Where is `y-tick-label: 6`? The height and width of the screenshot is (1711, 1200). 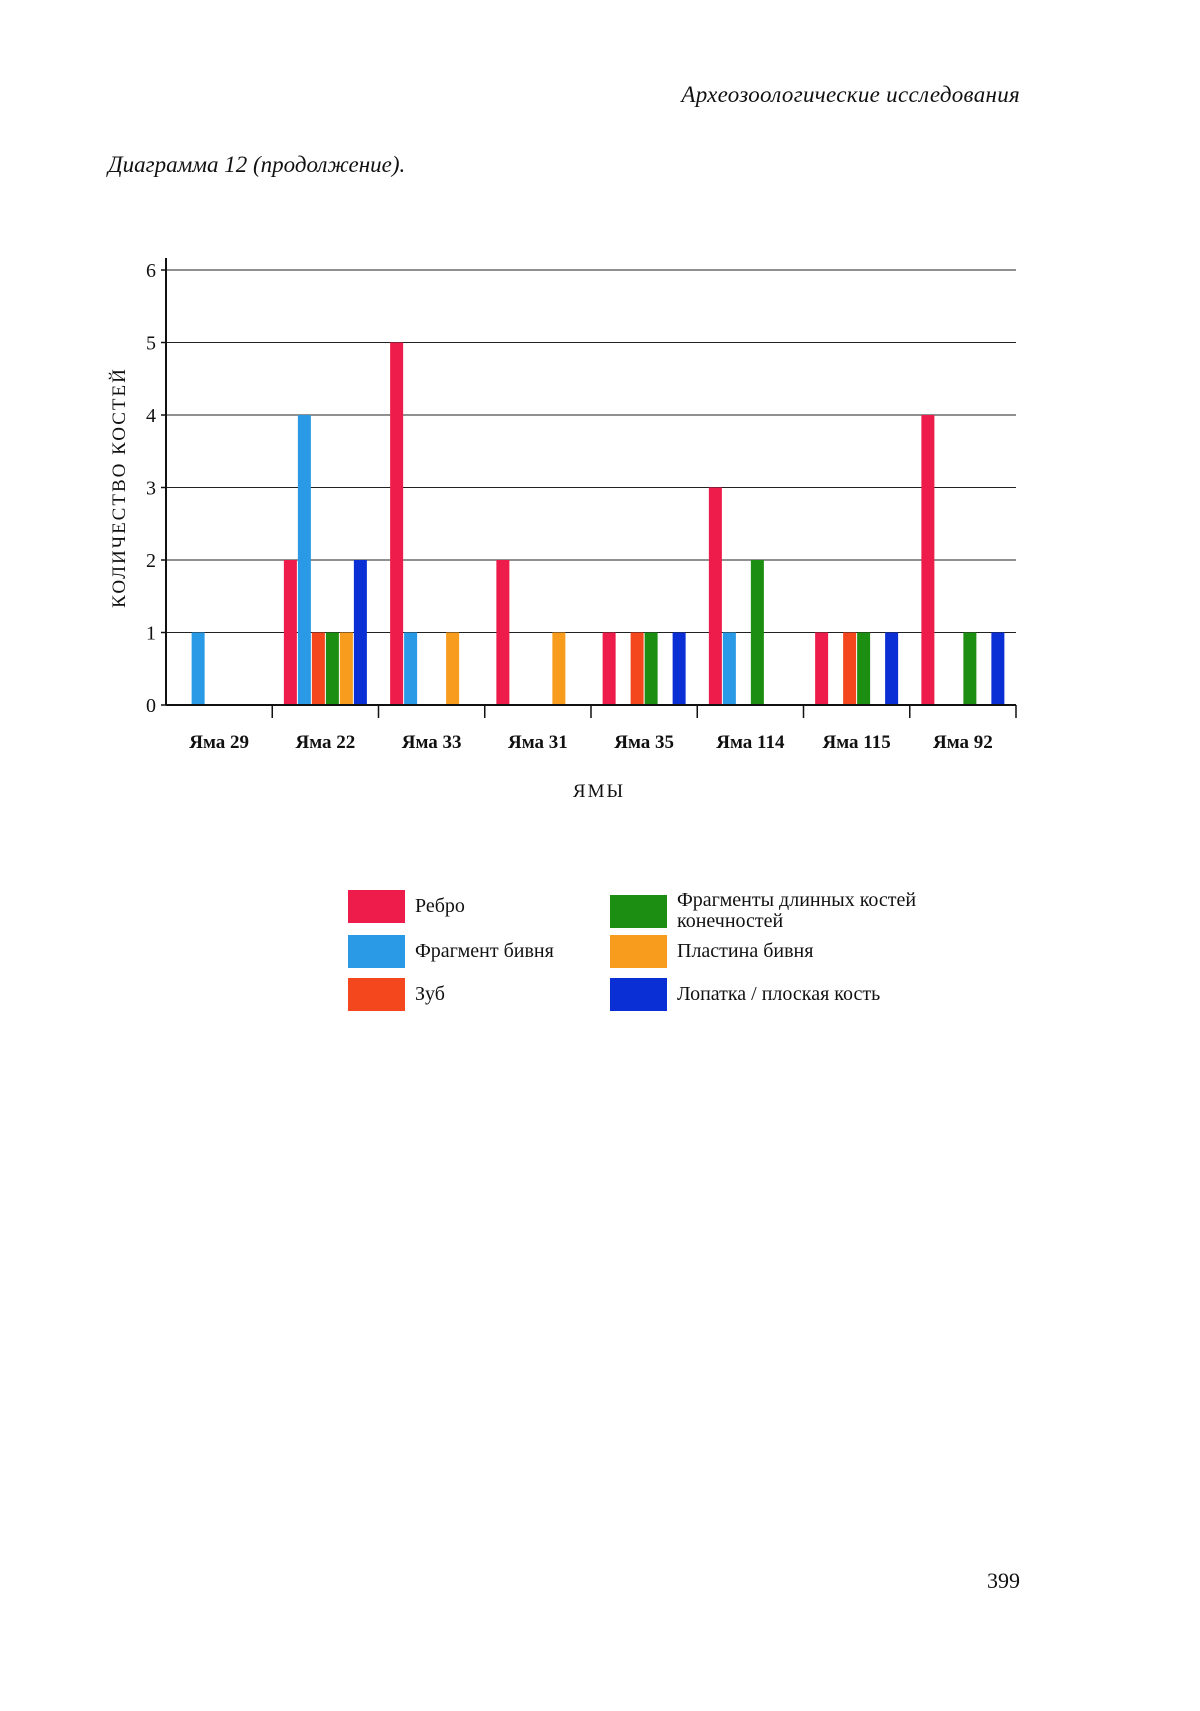
y-tick-label: 6 is located at coordinates (151, 271).